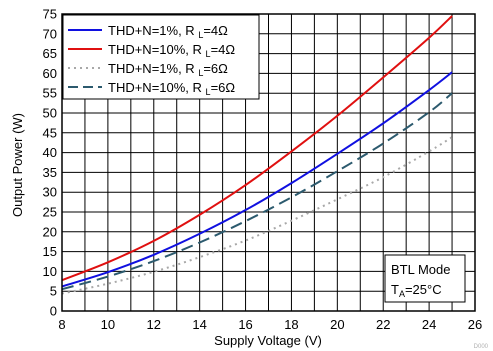 This screenshot has height=351, width=493. What do you see at coordinates (383, 324) in the screenshot?
I see `x-tick-label: 22` at bounding box center [383, 324].